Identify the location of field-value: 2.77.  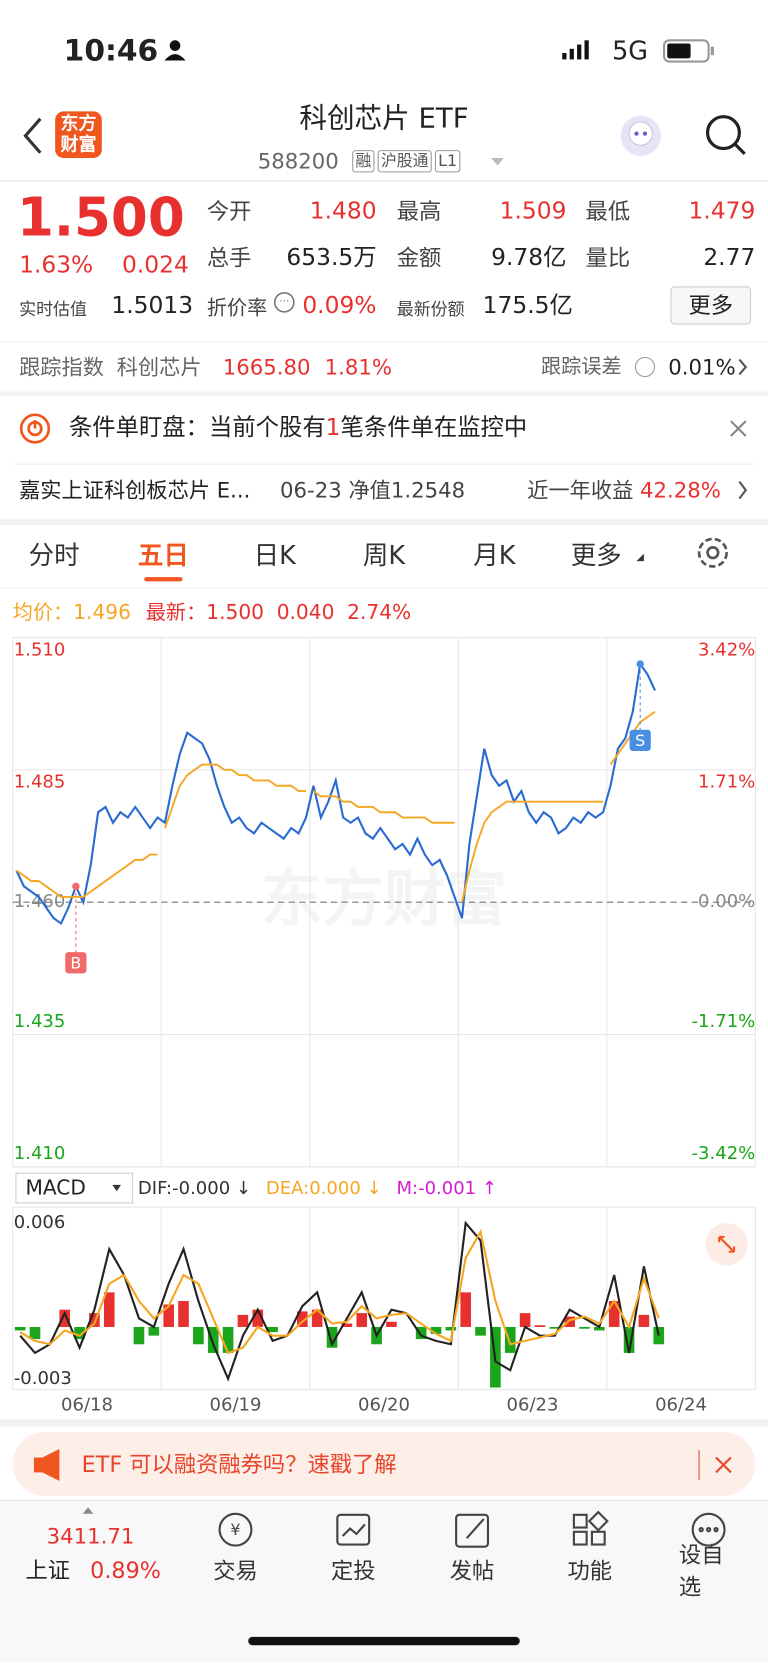
(729, 258).